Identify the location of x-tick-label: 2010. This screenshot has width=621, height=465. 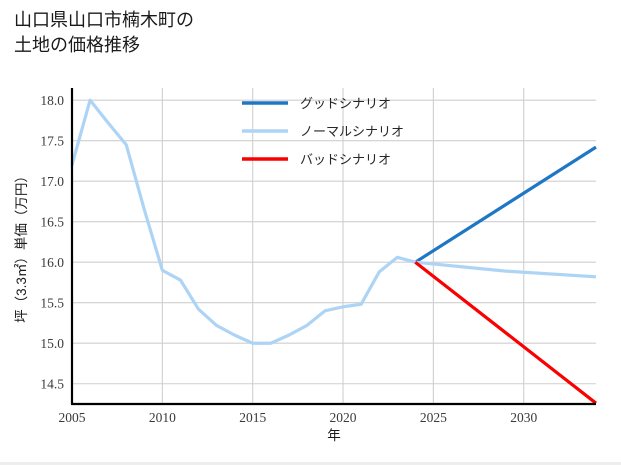
(162, 417).